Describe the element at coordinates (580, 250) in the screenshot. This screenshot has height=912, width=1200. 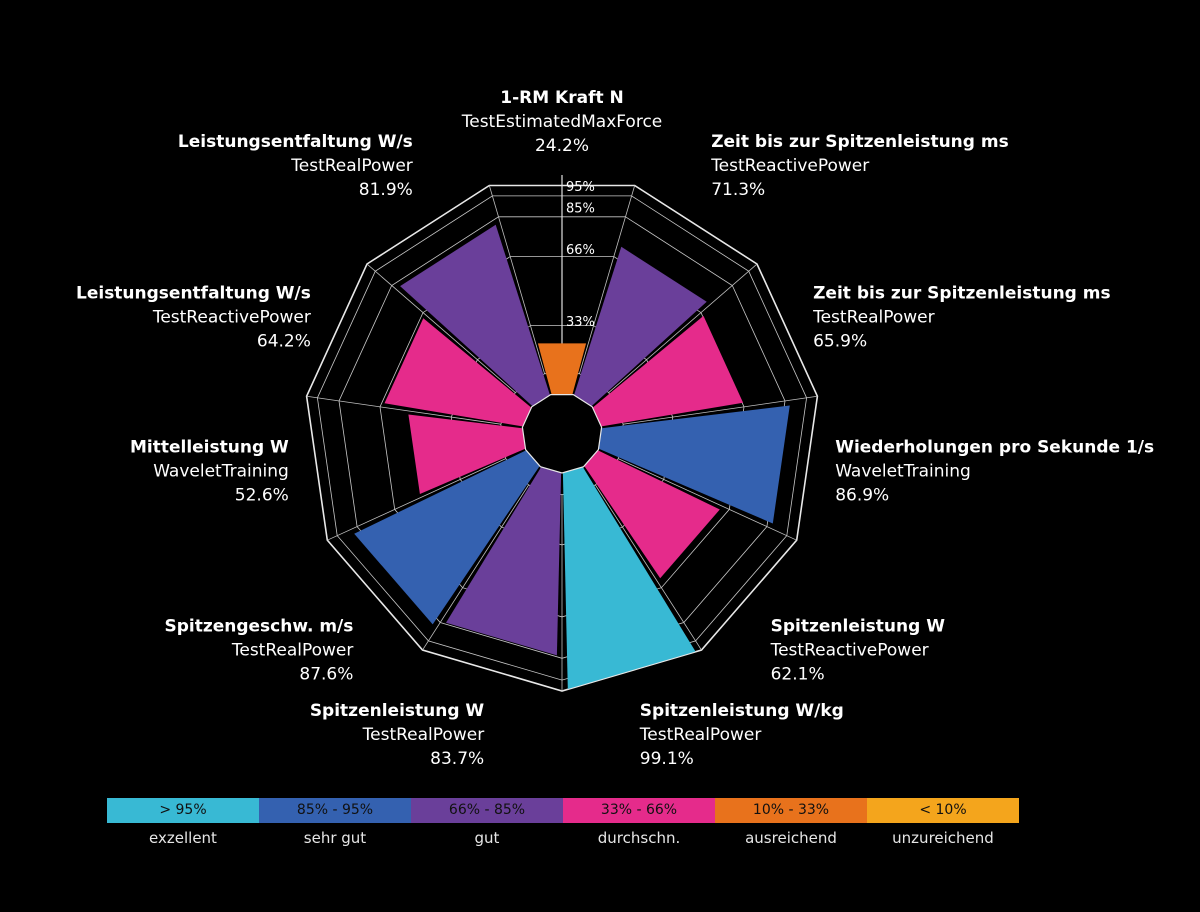
I see `ring-label: 66%` at that location.